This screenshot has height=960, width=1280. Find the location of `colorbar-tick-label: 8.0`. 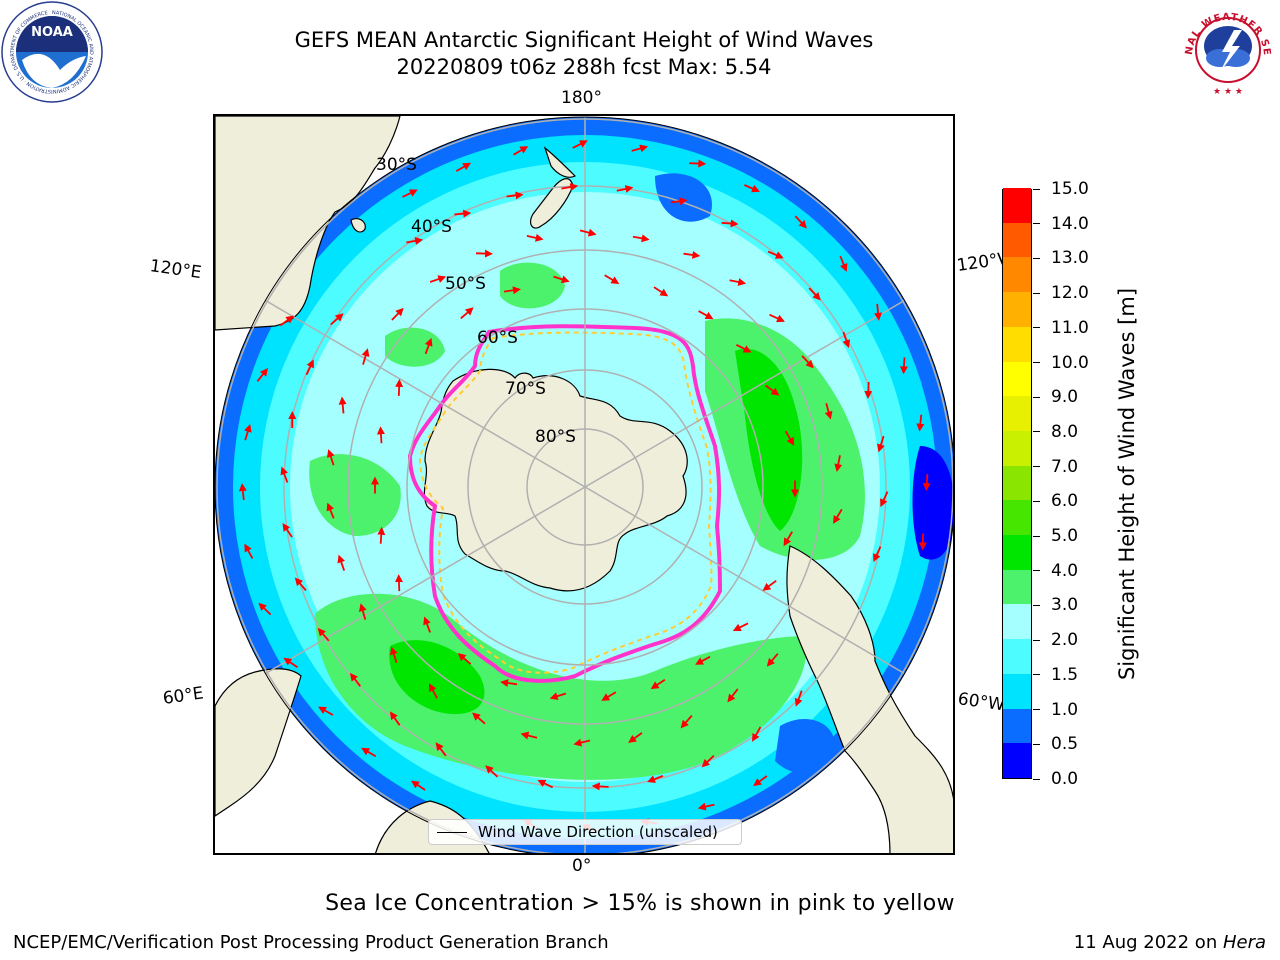

colorbar-tick-label: 8.0 is located at coordinates (1055, 432).